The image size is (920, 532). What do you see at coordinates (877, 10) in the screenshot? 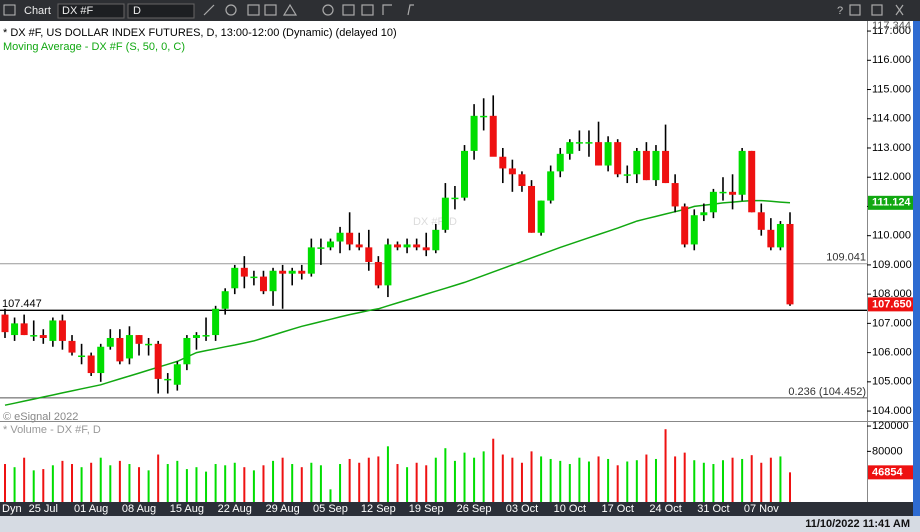
I see `link-icon` at bounding box center [877, 10].